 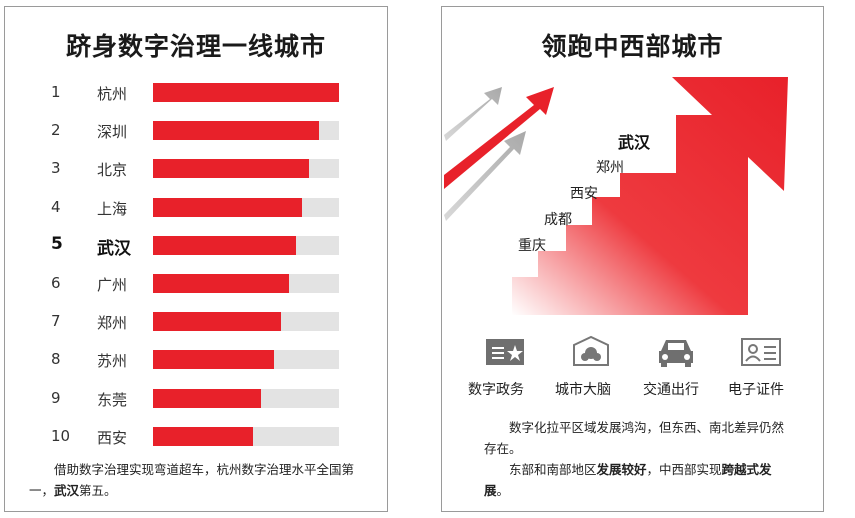 I want to click on ranking-note-text: 借助数字治理实现弯道超车，杭州数字治理水平全国第一，, so click(x=192, y=480).